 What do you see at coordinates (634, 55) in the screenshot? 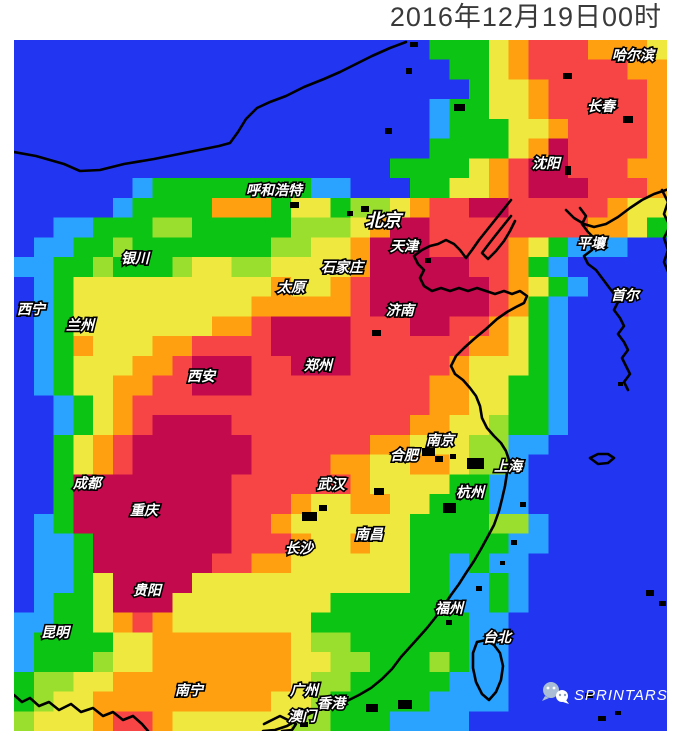
I see `city-label-哈尔滨: 哈尔滨` at bounding box center [634, 55].